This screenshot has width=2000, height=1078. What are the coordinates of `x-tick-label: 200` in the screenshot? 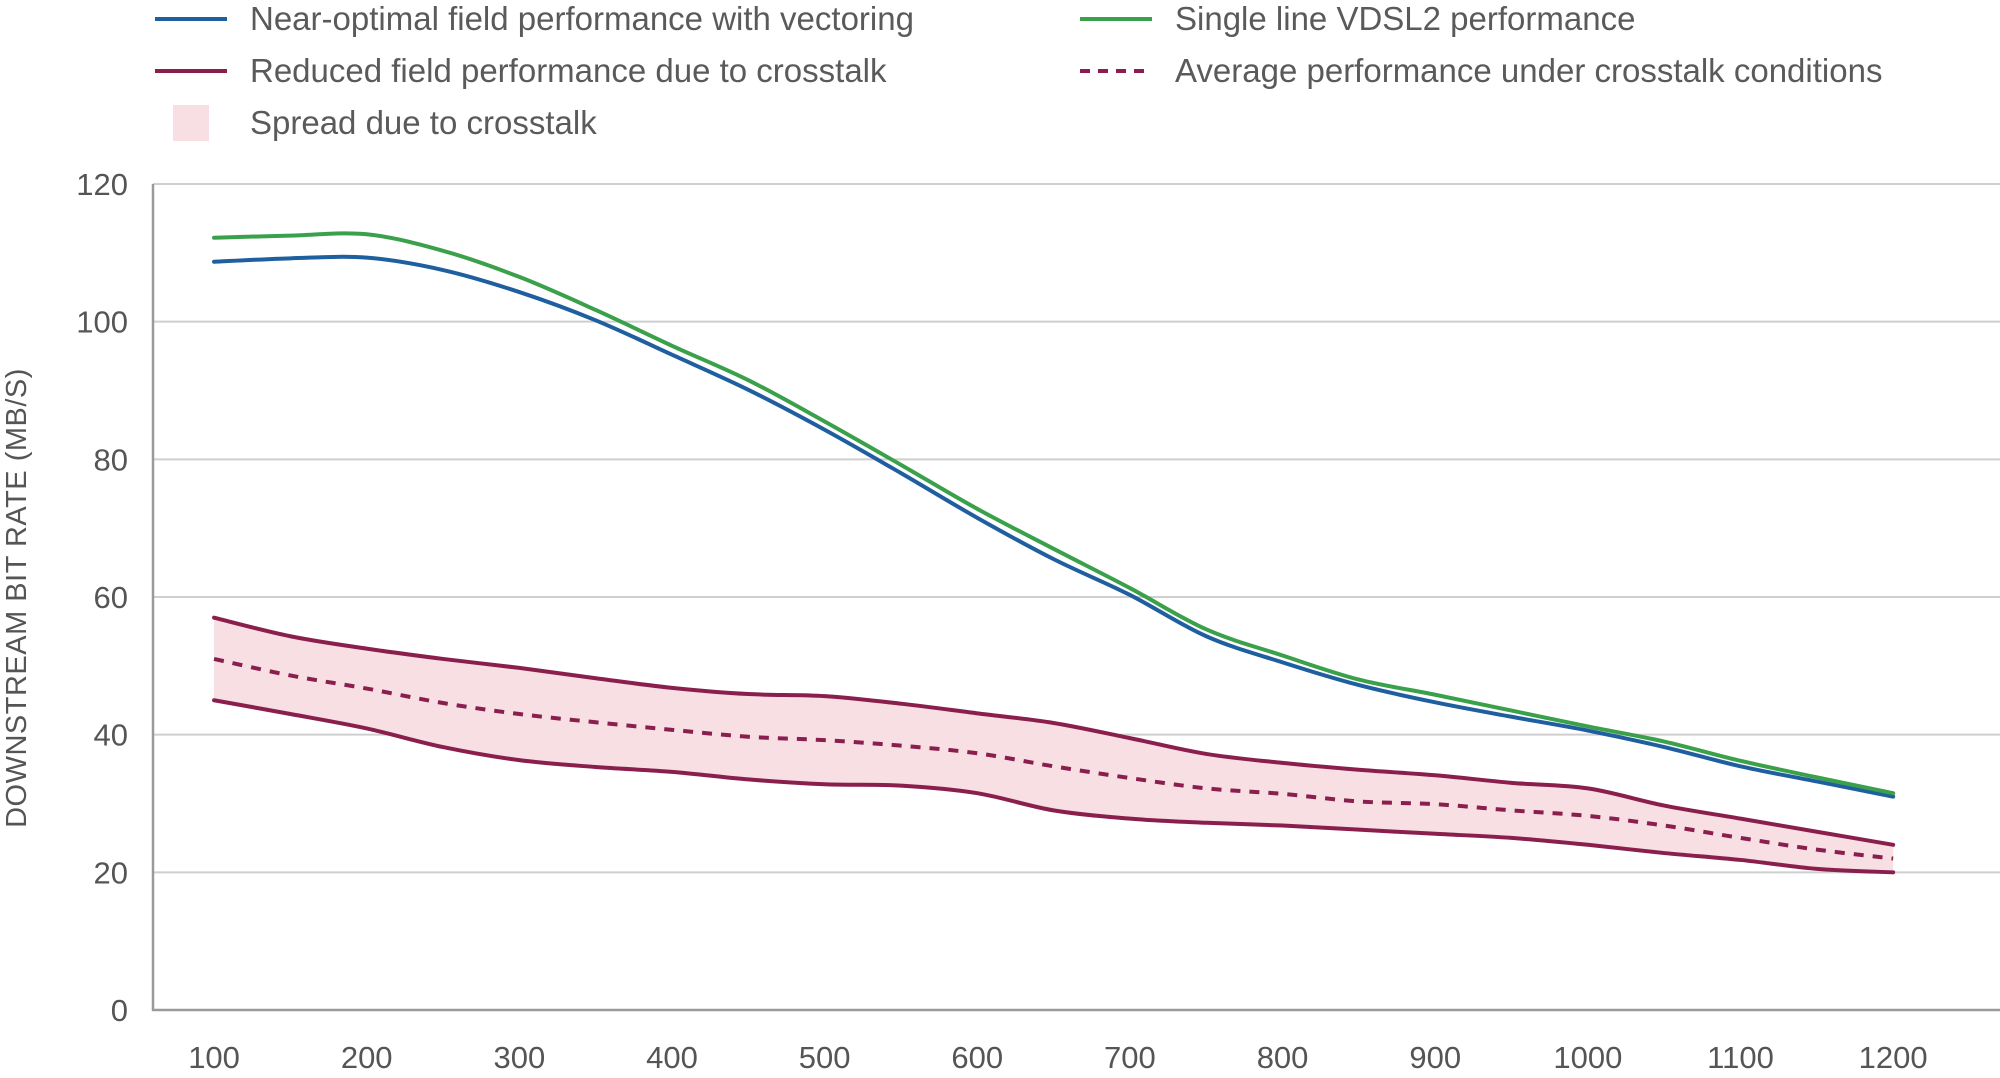 It's located at (367, 1057).